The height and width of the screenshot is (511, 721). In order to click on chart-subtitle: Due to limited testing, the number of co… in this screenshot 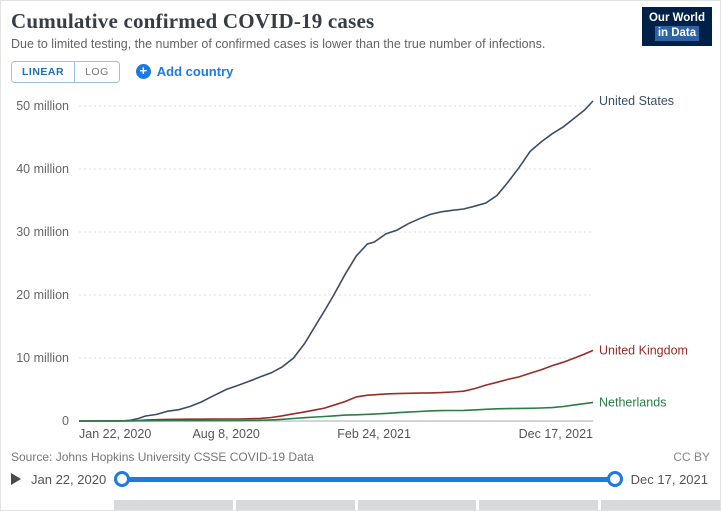, I will do `click(278, 44)`.